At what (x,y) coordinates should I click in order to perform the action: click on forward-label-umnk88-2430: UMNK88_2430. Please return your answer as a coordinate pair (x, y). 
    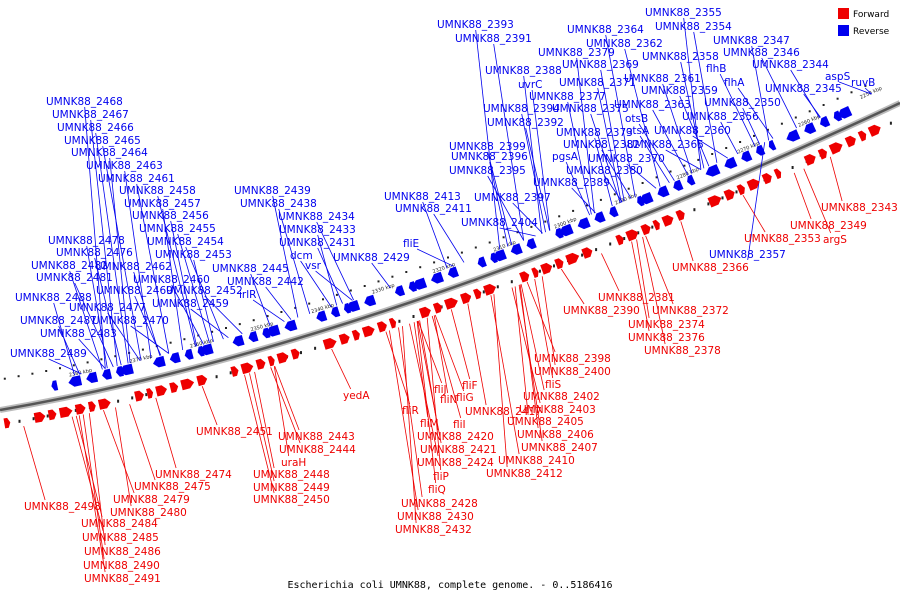
    Looking at the image, I should click on (435, 517).